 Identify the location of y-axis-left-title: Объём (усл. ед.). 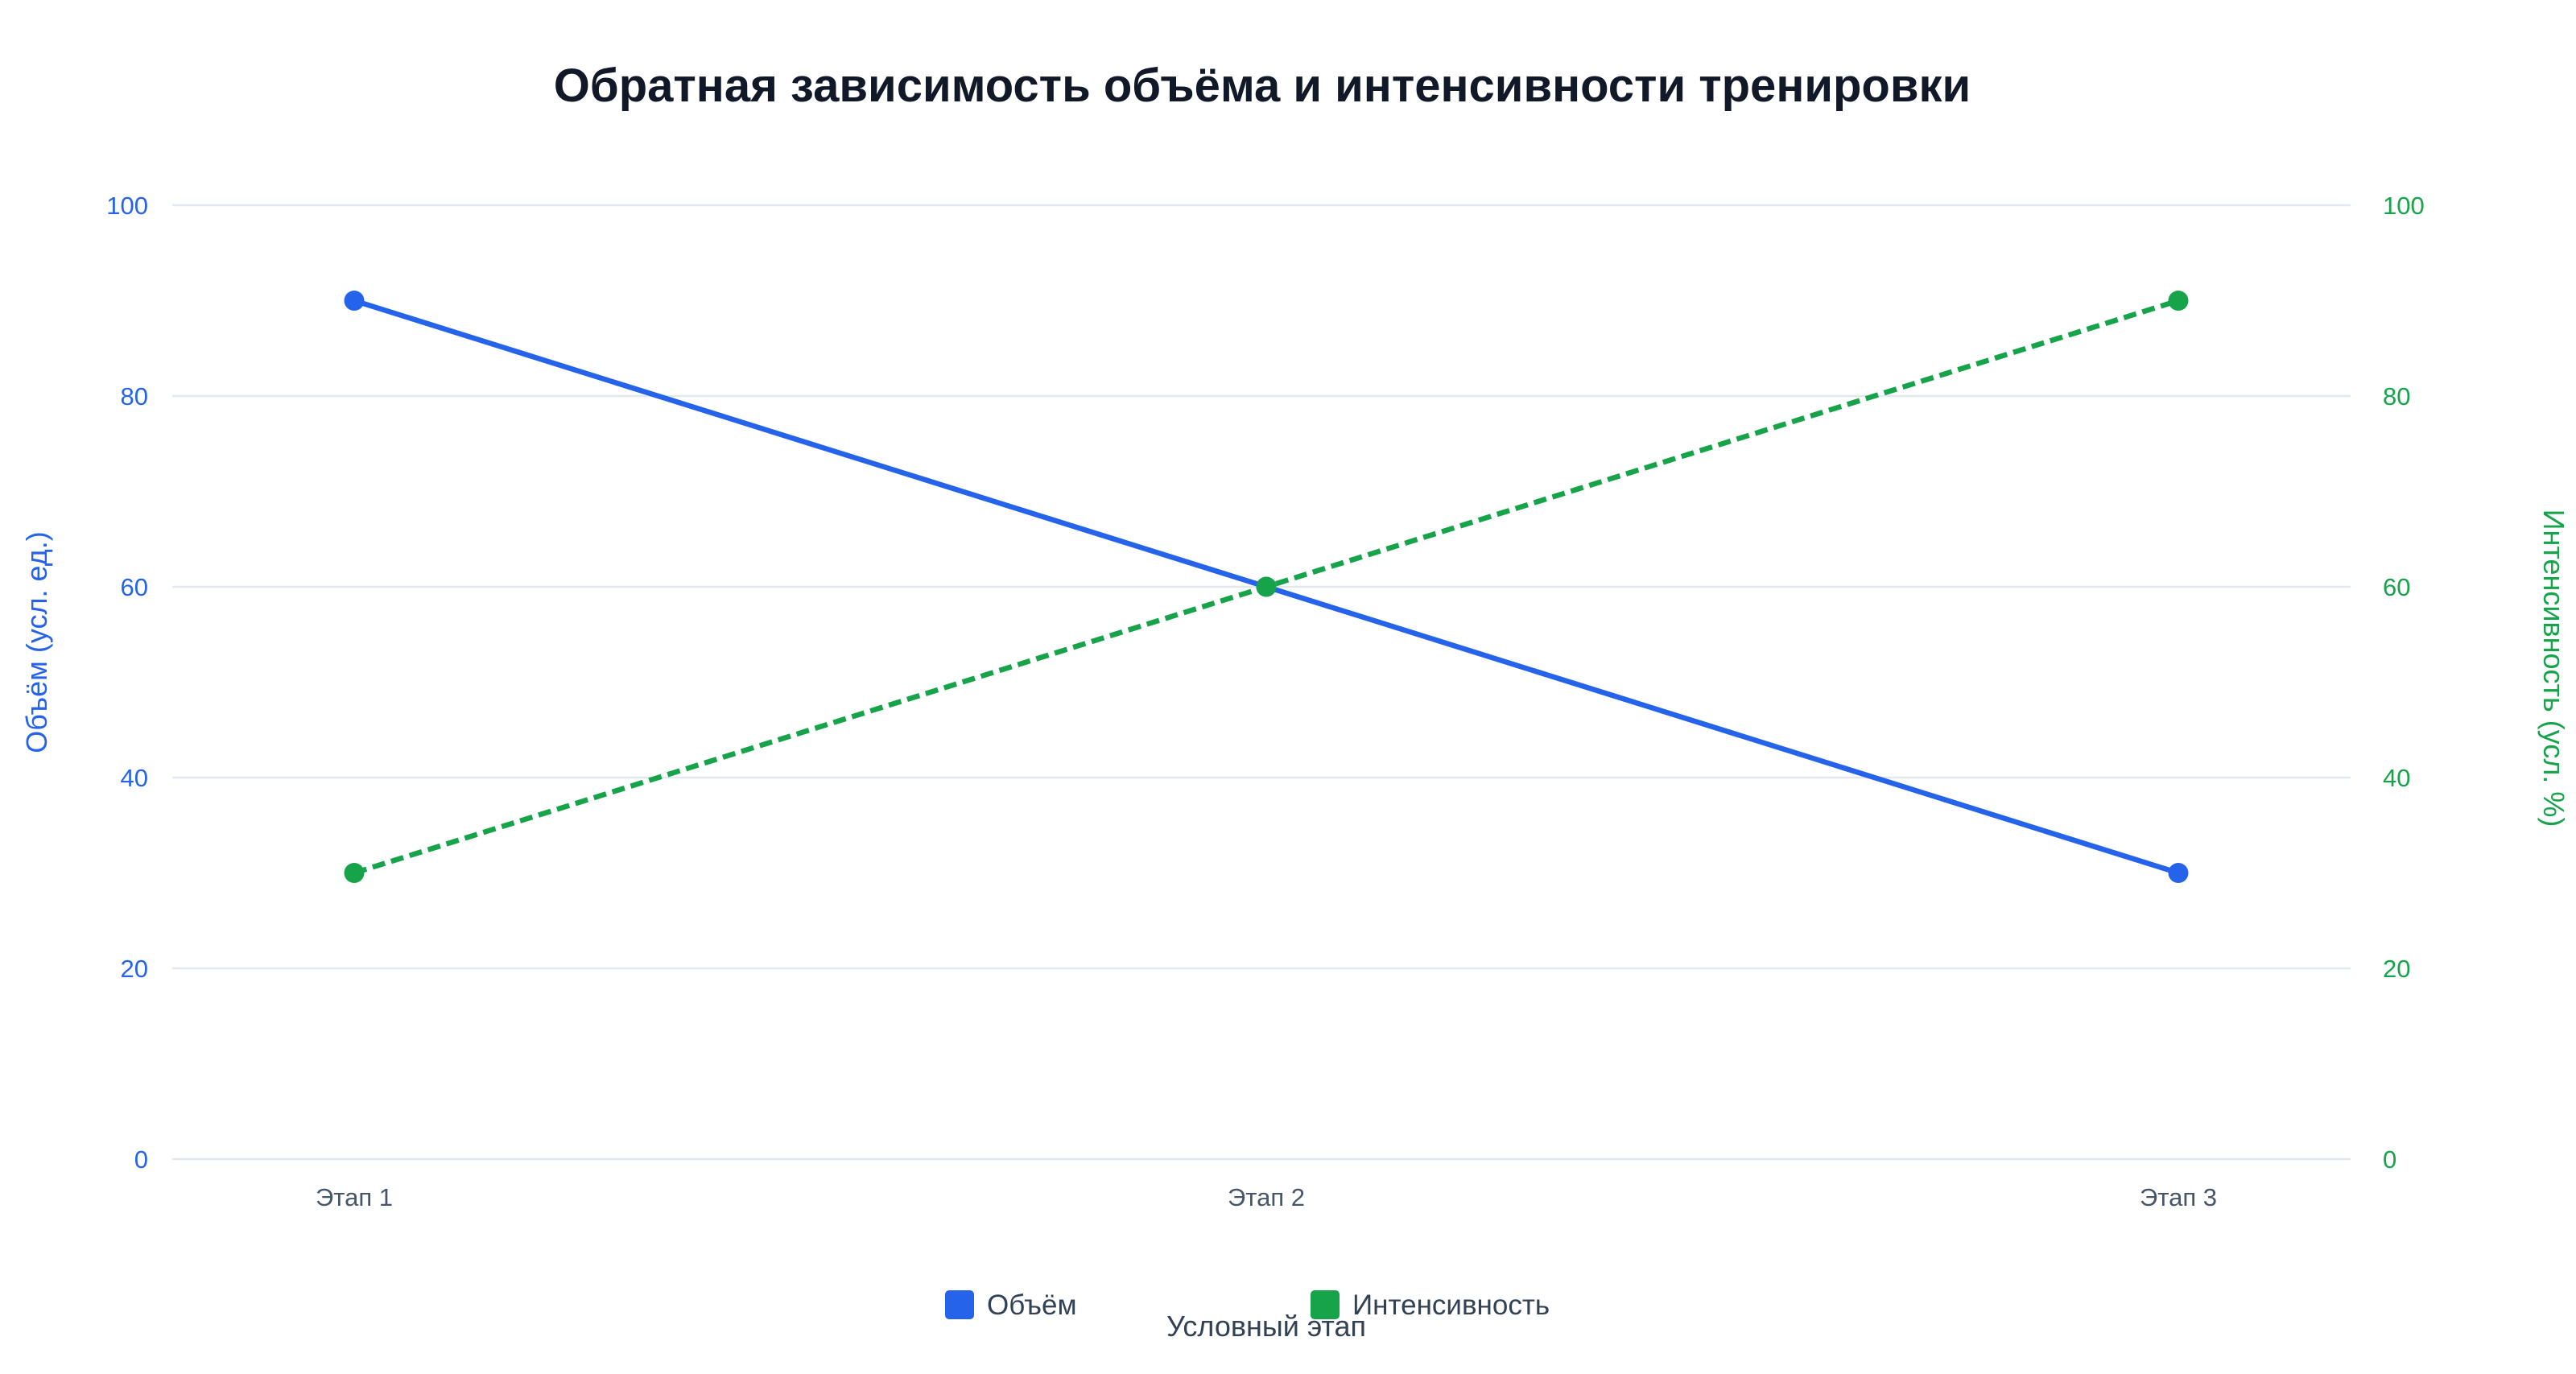
(36, 642).